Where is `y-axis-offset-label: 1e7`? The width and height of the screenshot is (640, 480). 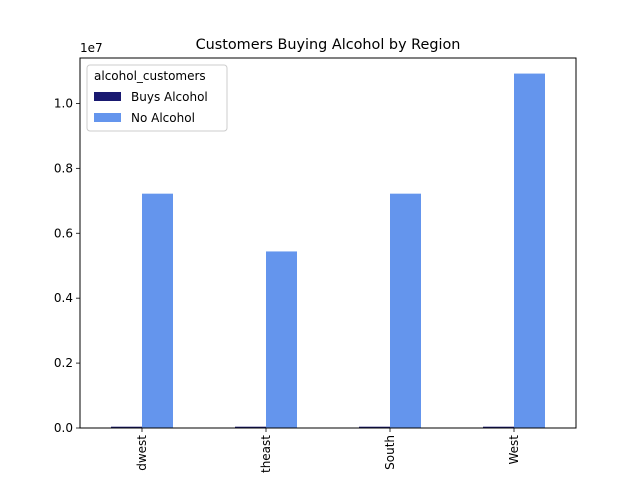 y-axis-offset-label: 1e7 is located at coordinates (91, 48).